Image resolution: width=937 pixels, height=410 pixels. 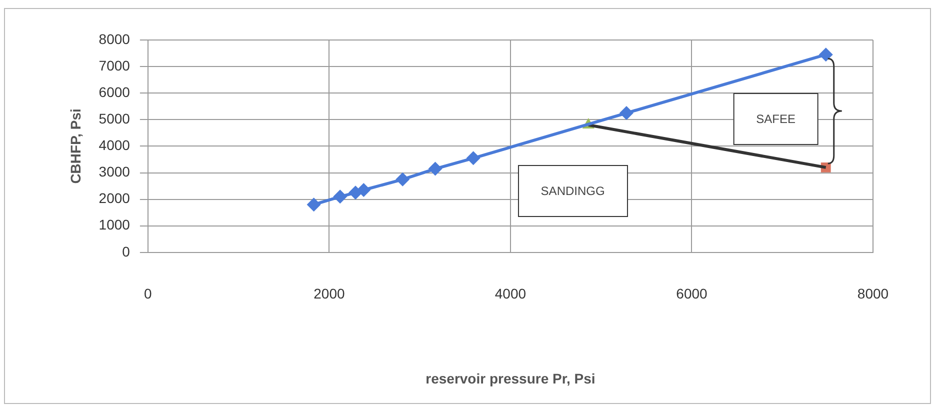 I want to click on text-box: SAFEE, so click(x=775, y=118).